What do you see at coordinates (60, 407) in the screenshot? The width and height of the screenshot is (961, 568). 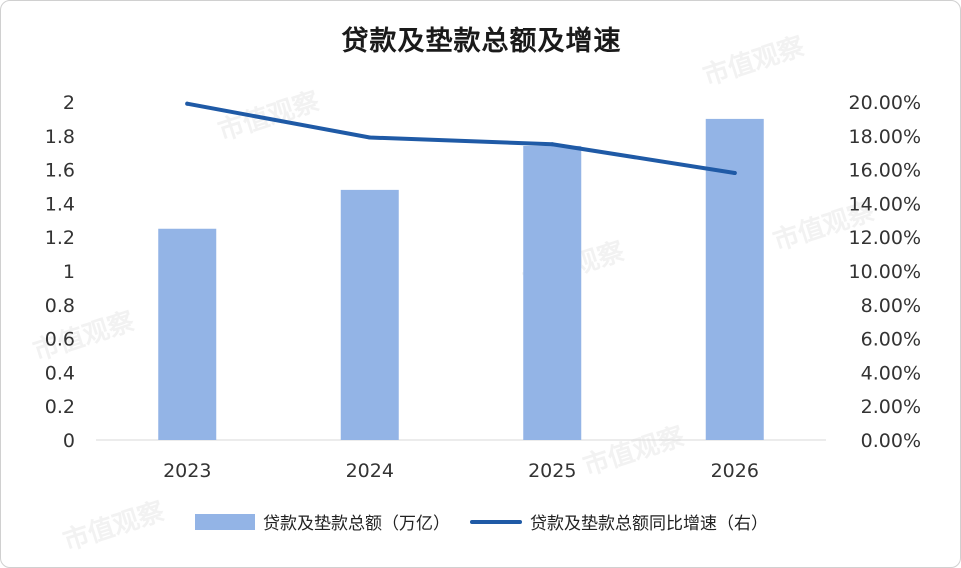 I see `y-left-tick-label: 0.2` at bounding box center [60, 407].